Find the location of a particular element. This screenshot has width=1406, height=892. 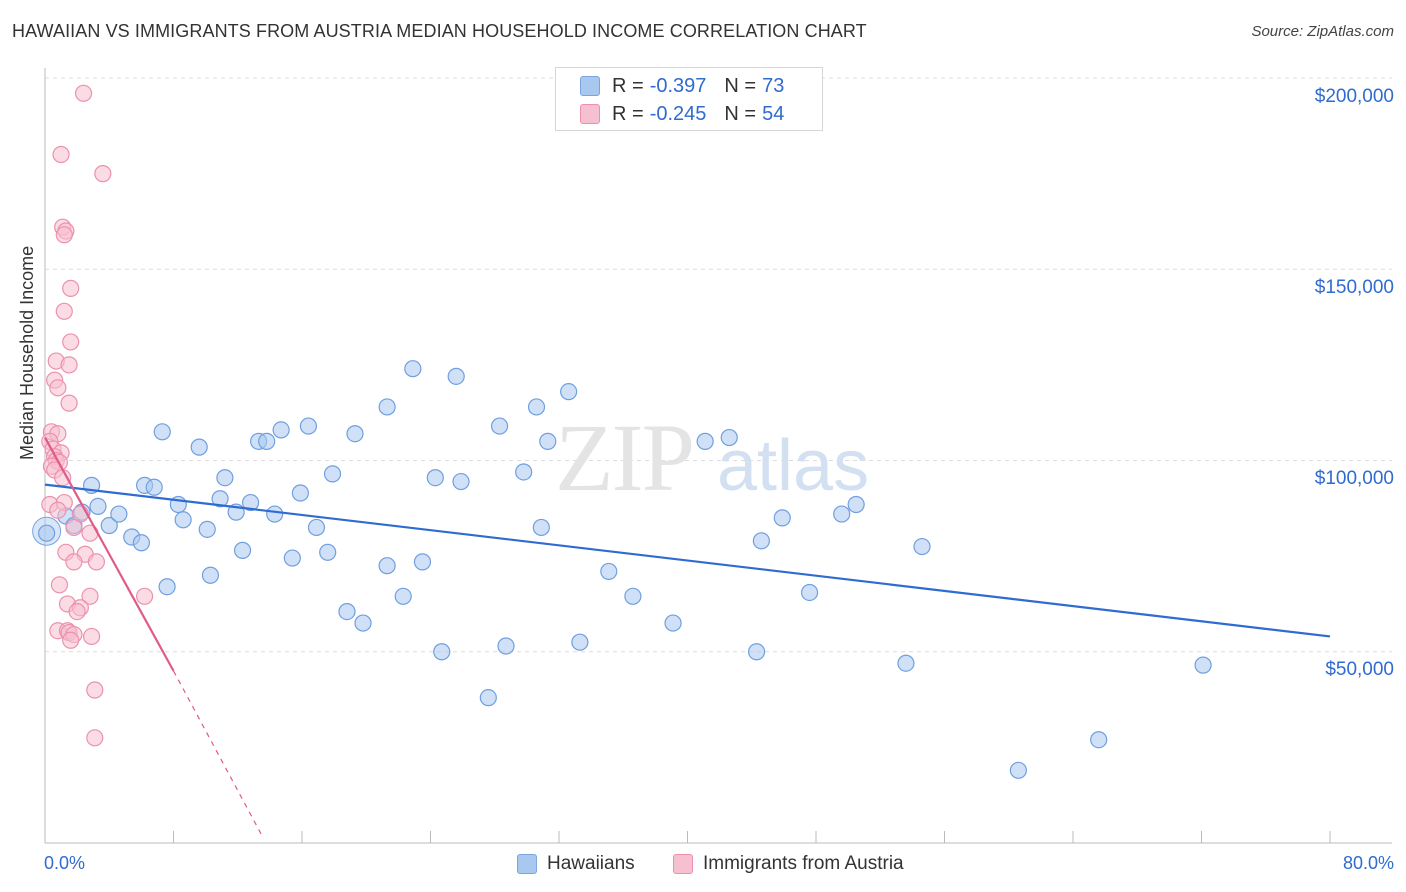

x-tick-label-max: 80.0% is located at coordinates (1368, 863).